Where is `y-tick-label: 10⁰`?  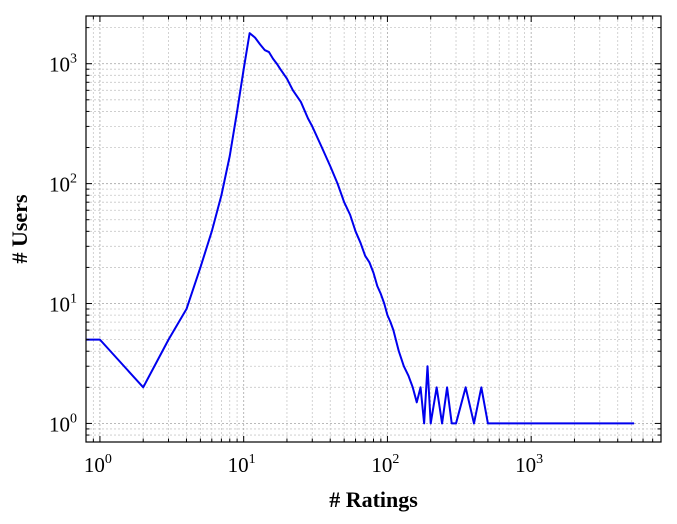
y-tick-label: 10⁰ is located at coordinates (63, 423).